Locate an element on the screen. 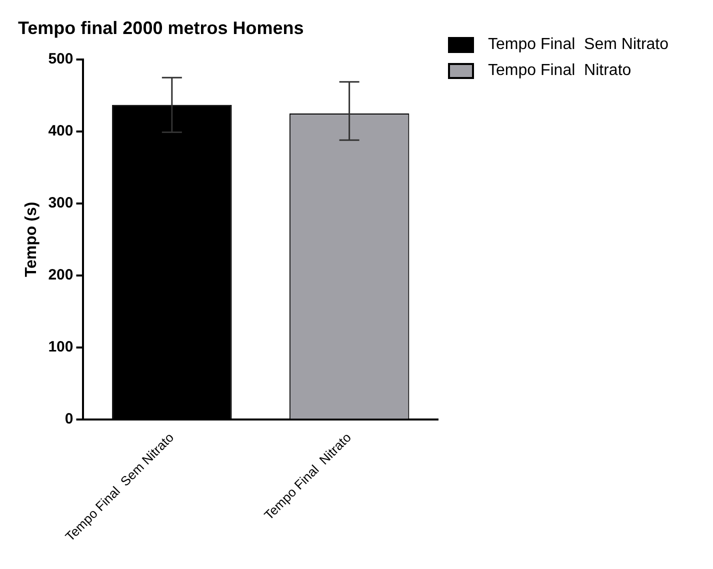  y-tick-label: 400 is located at coordinates (61, 131).